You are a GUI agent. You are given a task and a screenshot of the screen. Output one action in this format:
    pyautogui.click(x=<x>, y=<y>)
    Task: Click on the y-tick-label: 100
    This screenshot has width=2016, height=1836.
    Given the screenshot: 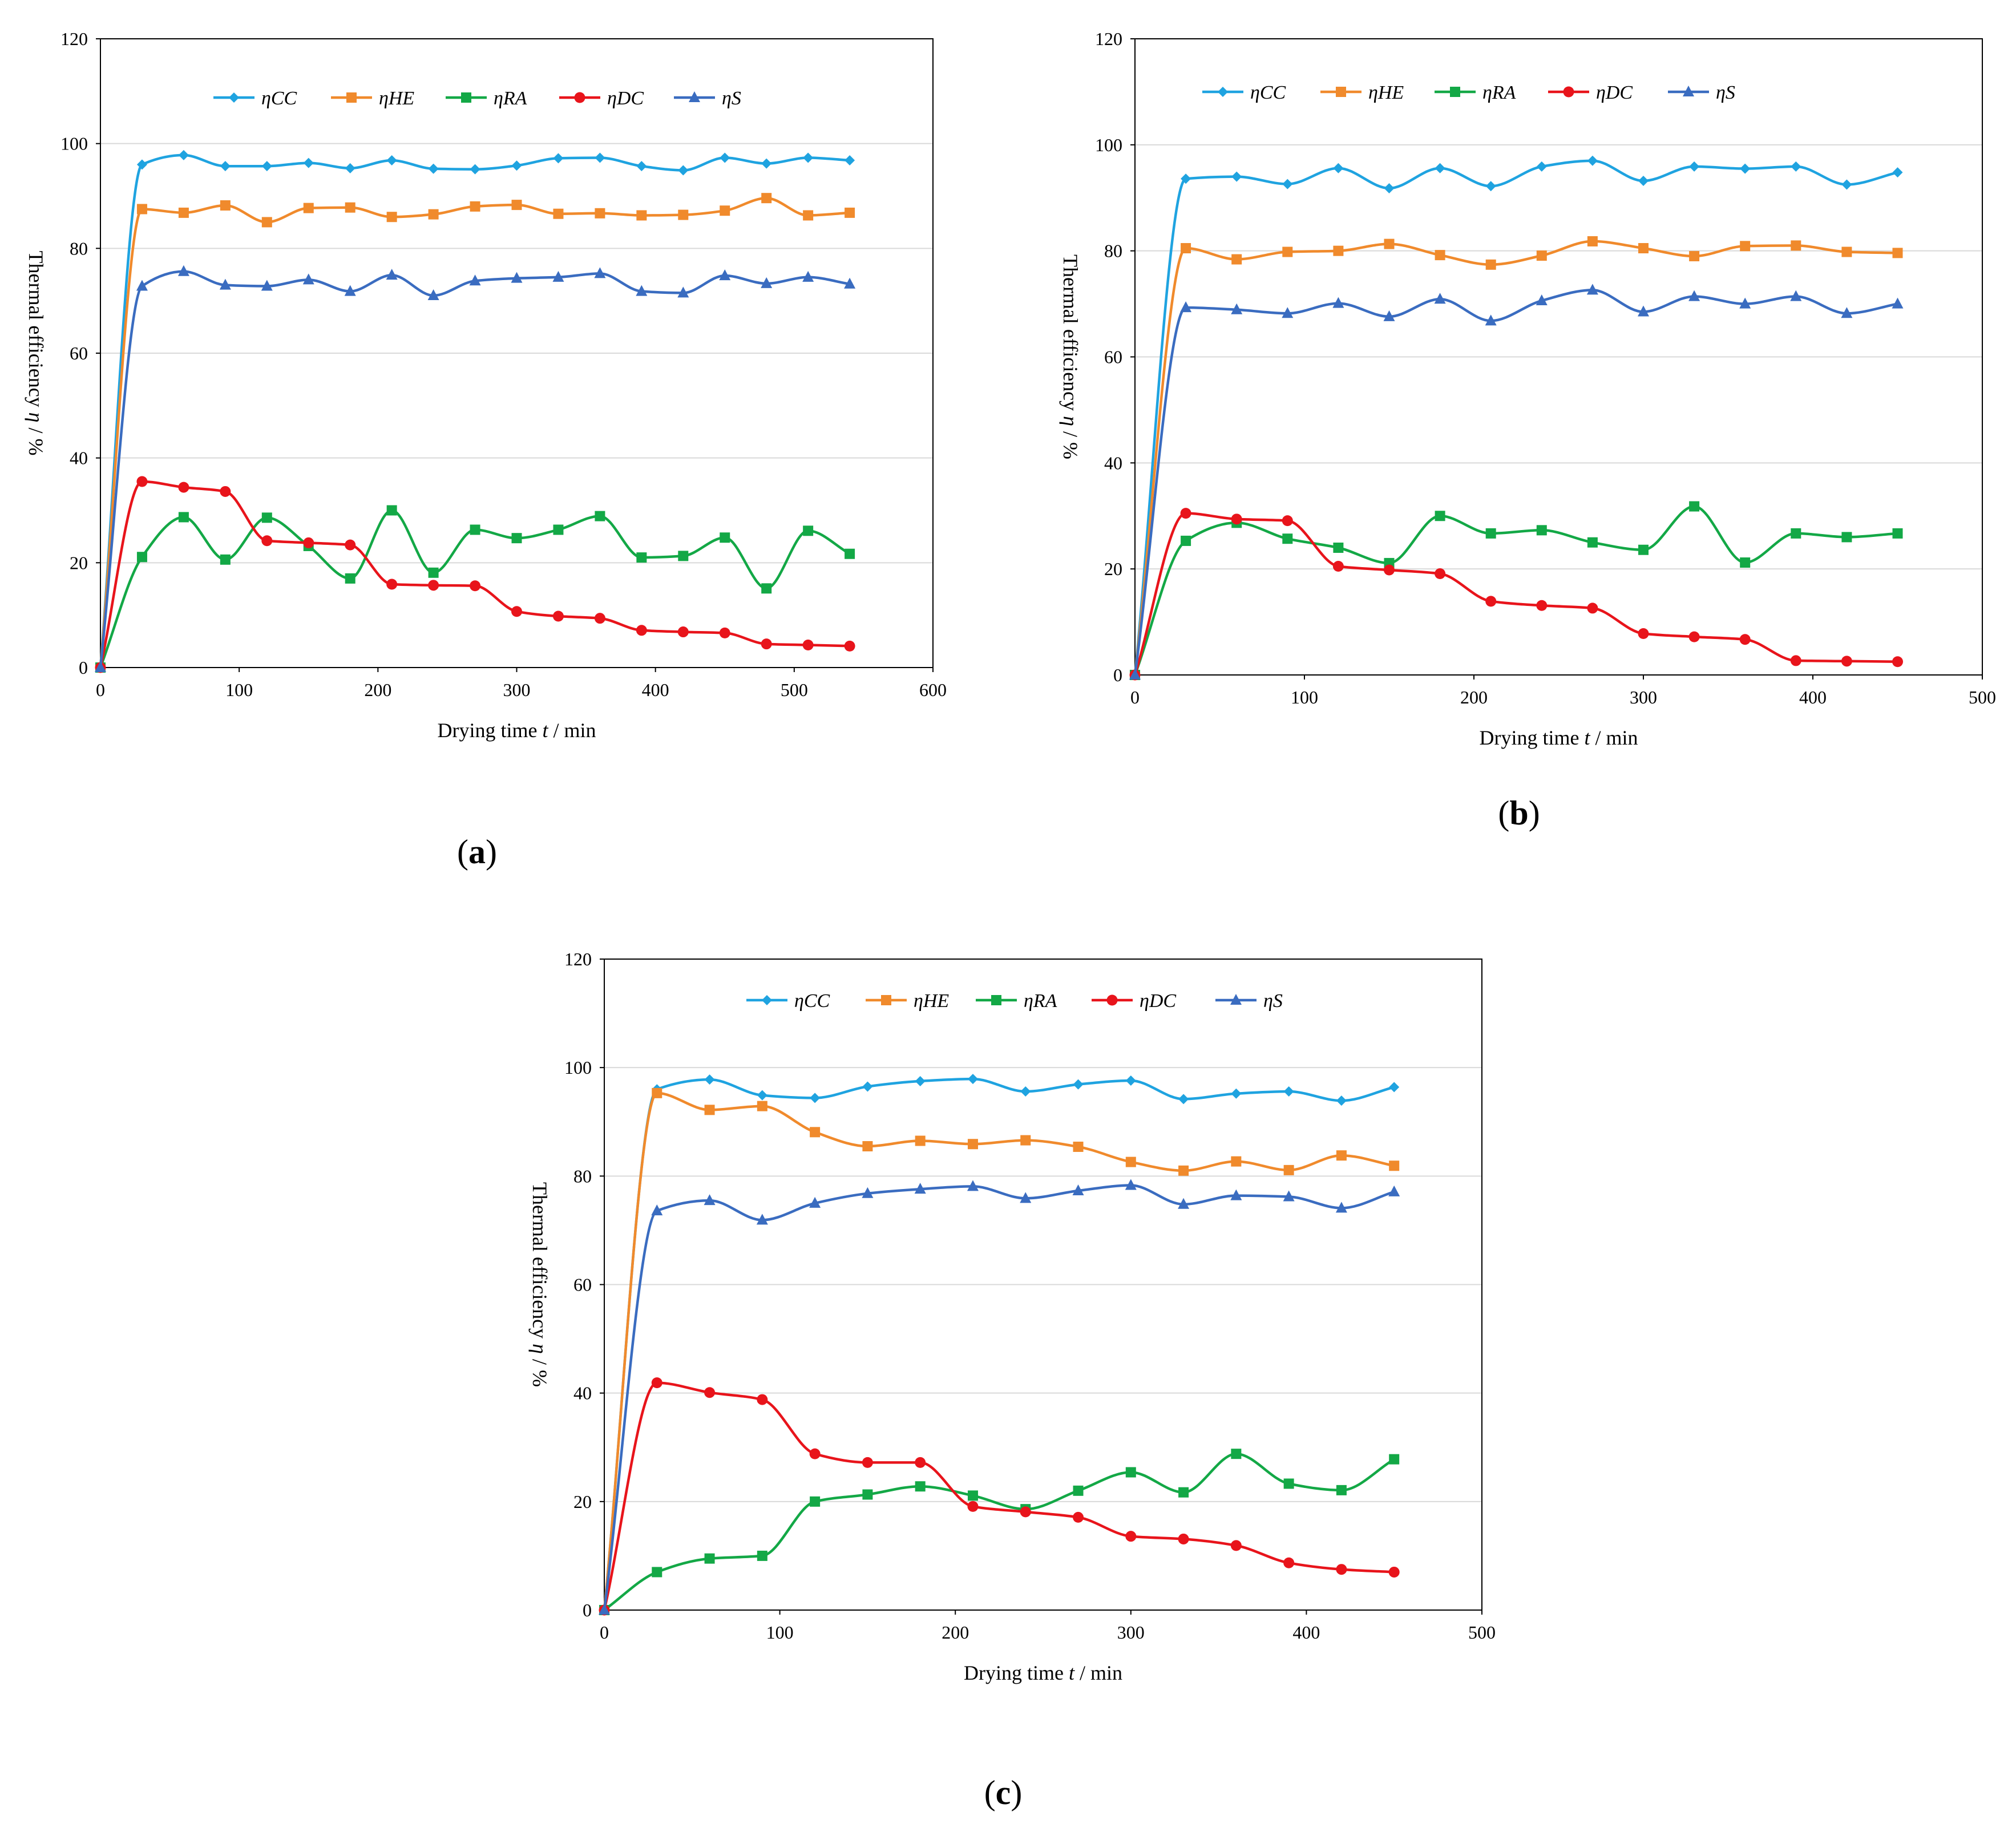 What is the action you would take?
    pyautogui.click(x=578, y=1068)
    